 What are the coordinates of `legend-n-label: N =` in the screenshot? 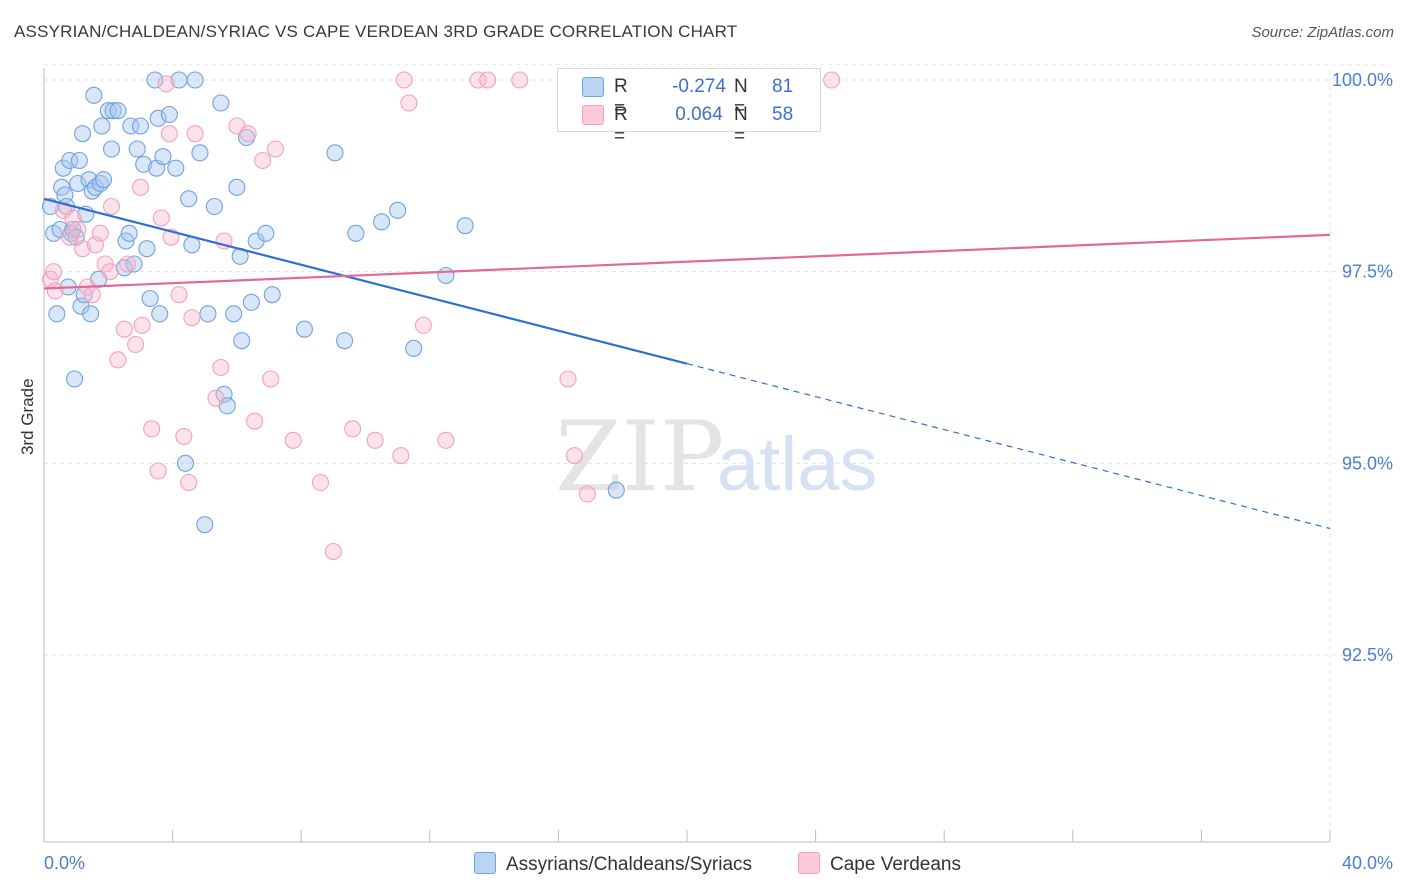 It's located at (741, 125).